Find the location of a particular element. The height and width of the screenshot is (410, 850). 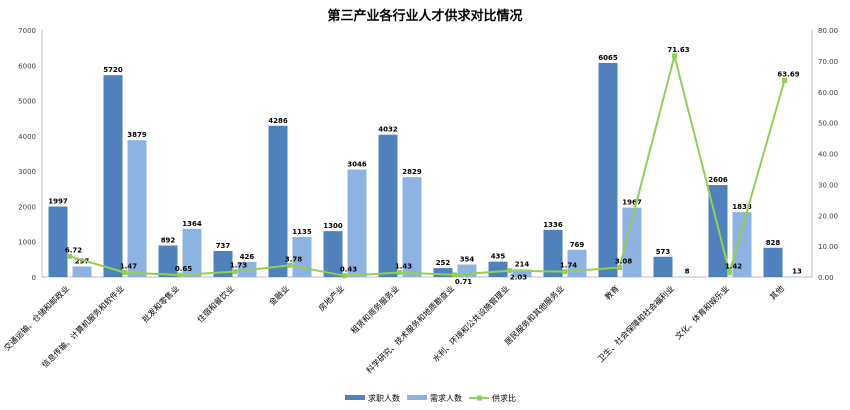

category-label: 批发和零售业 is located at coordinates (160, 303).